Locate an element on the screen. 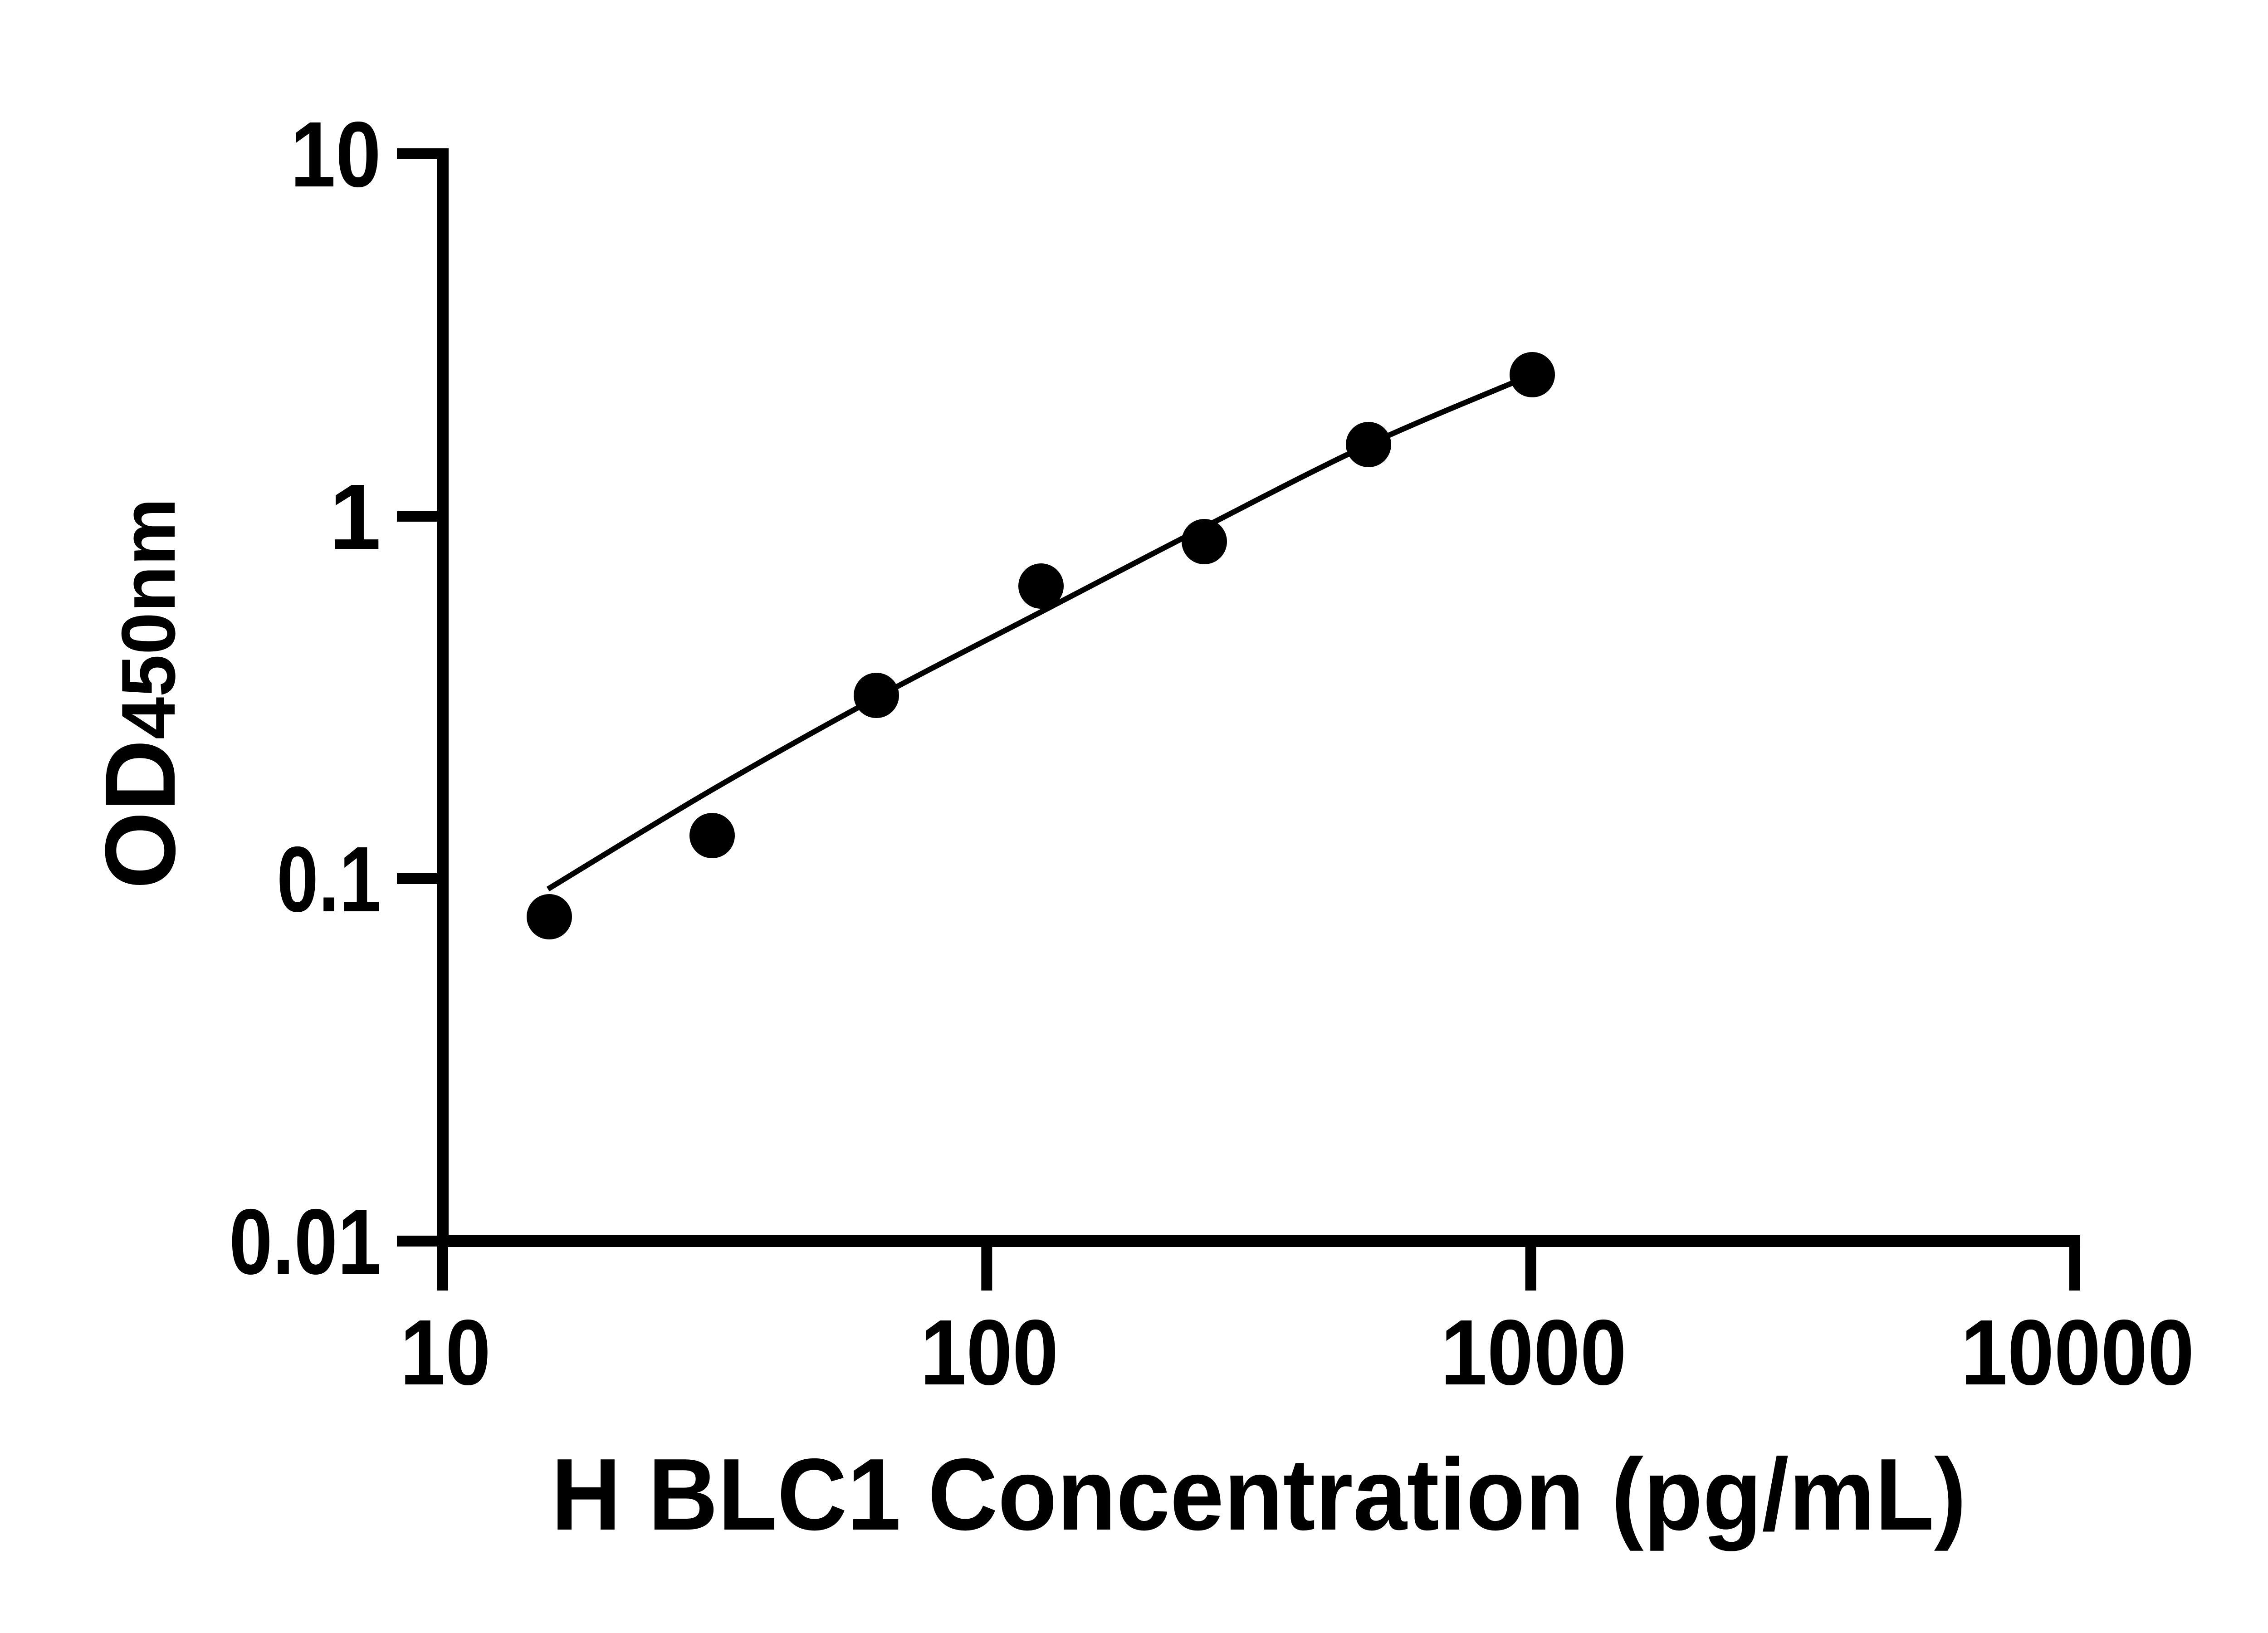  svg-text: 10000 is located at coordinates (2078, 1352).